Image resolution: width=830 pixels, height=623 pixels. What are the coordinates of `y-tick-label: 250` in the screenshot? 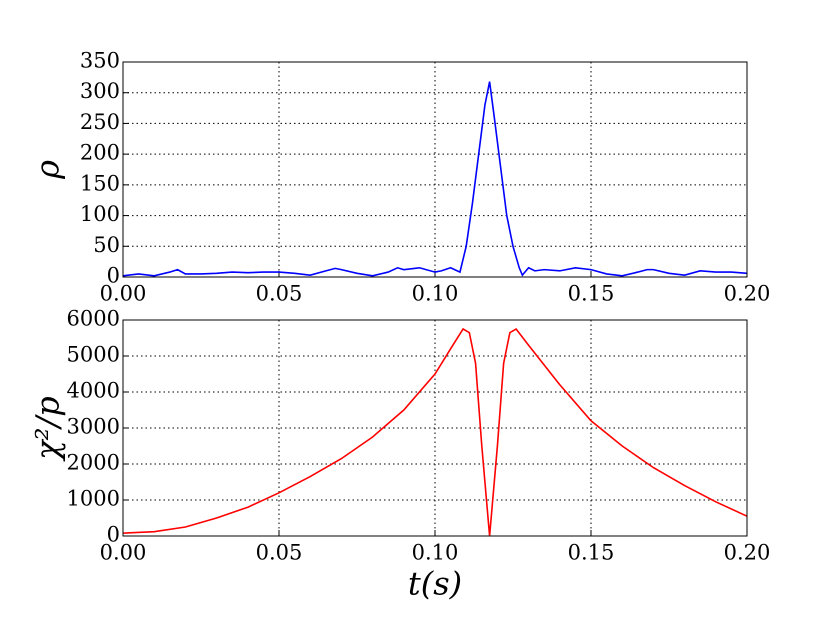 It's located at (100, 122).